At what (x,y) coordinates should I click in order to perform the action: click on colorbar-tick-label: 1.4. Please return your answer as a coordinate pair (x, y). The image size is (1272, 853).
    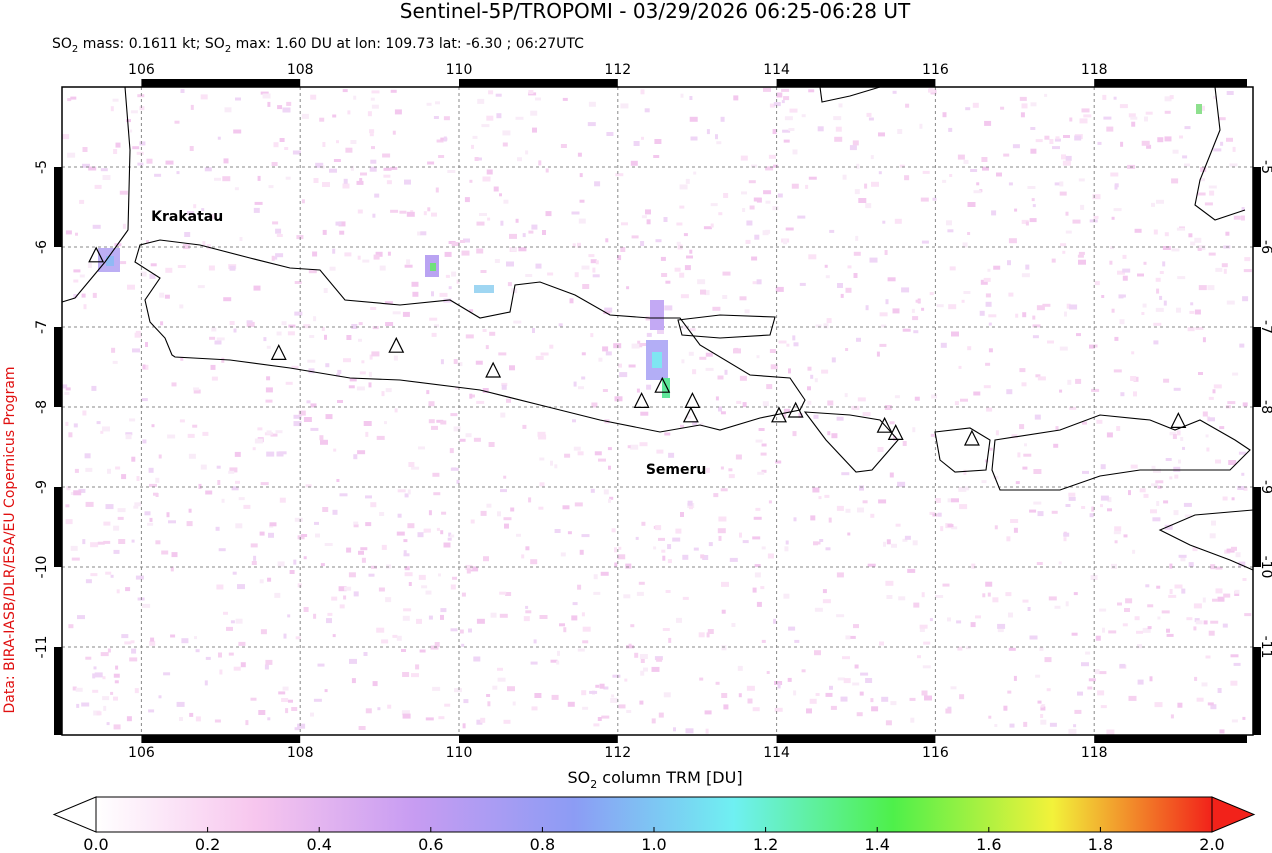
    Looking at the image, I should click on (876, 844).